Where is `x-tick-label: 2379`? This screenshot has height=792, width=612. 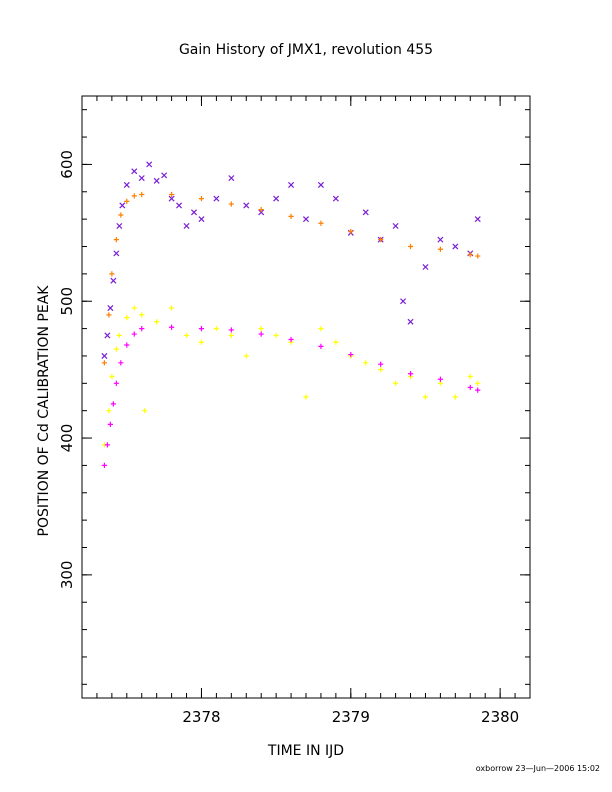 x-tick-label: 2379 is located at coordinates (351, 717).